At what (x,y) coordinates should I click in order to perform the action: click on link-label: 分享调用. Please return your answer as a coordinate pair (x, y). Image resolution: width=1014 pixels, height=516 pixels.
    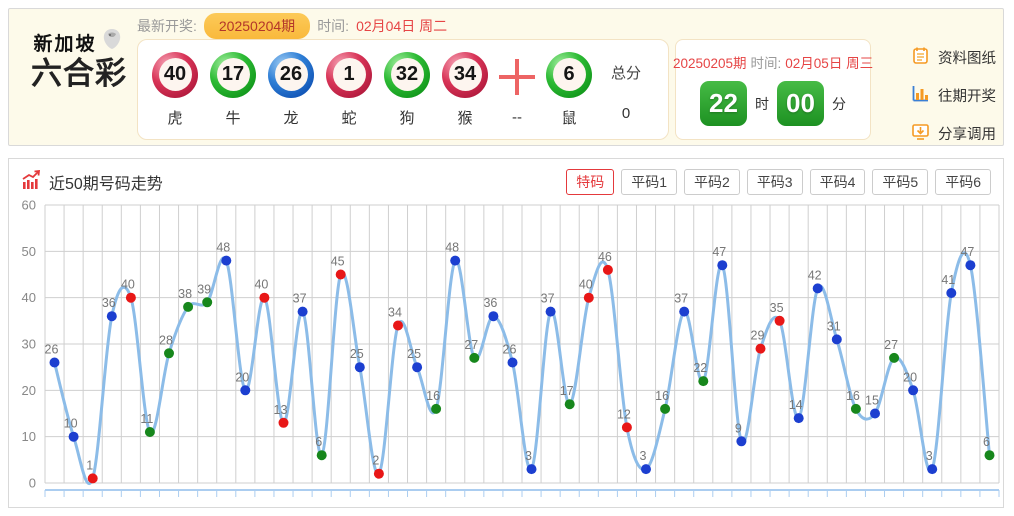
    Looking at the image, I should click on (967, 135).